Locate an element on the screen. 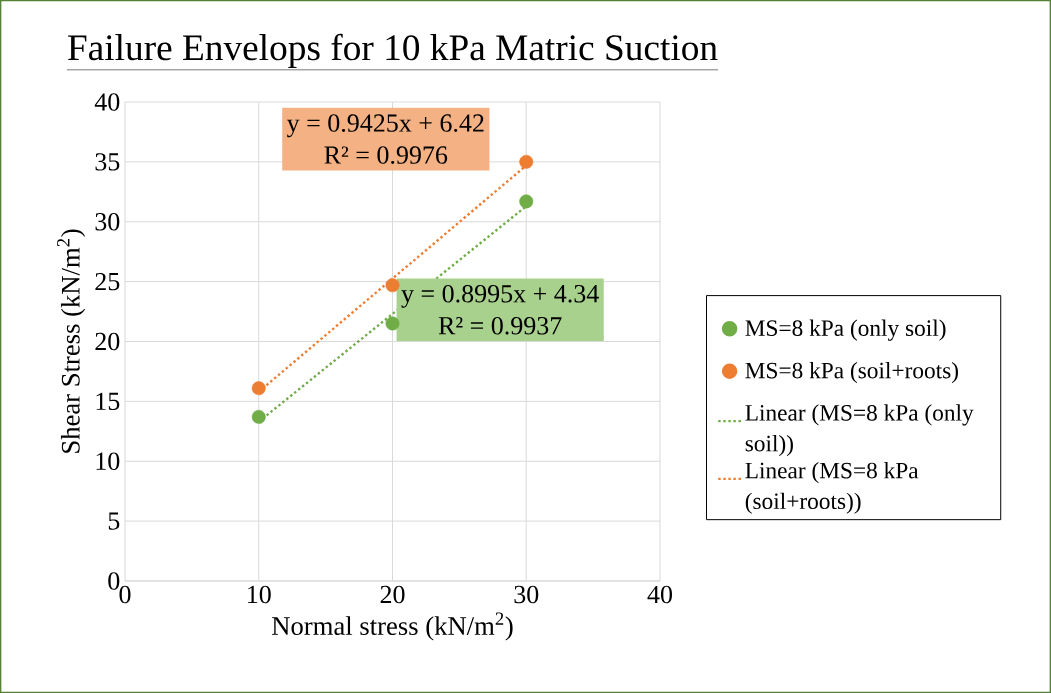  y-tick-label: 5 is located at coordinates (114, 521).